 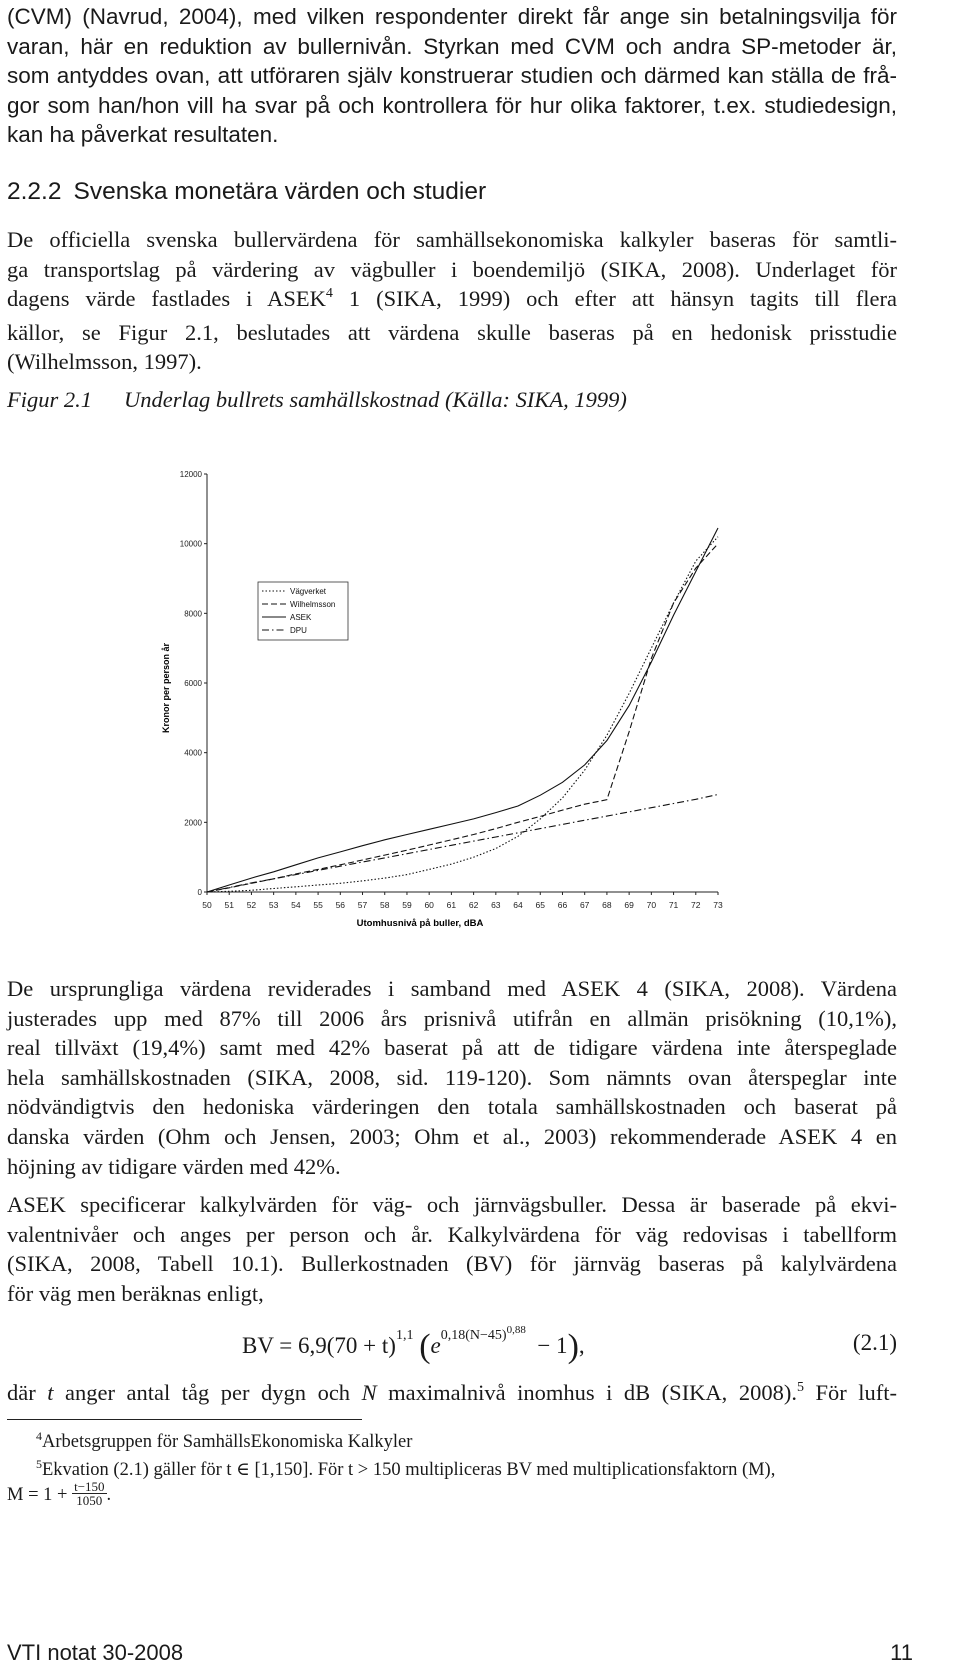 I want to click on legend-label: ASEK, so click(x=301, y=617).